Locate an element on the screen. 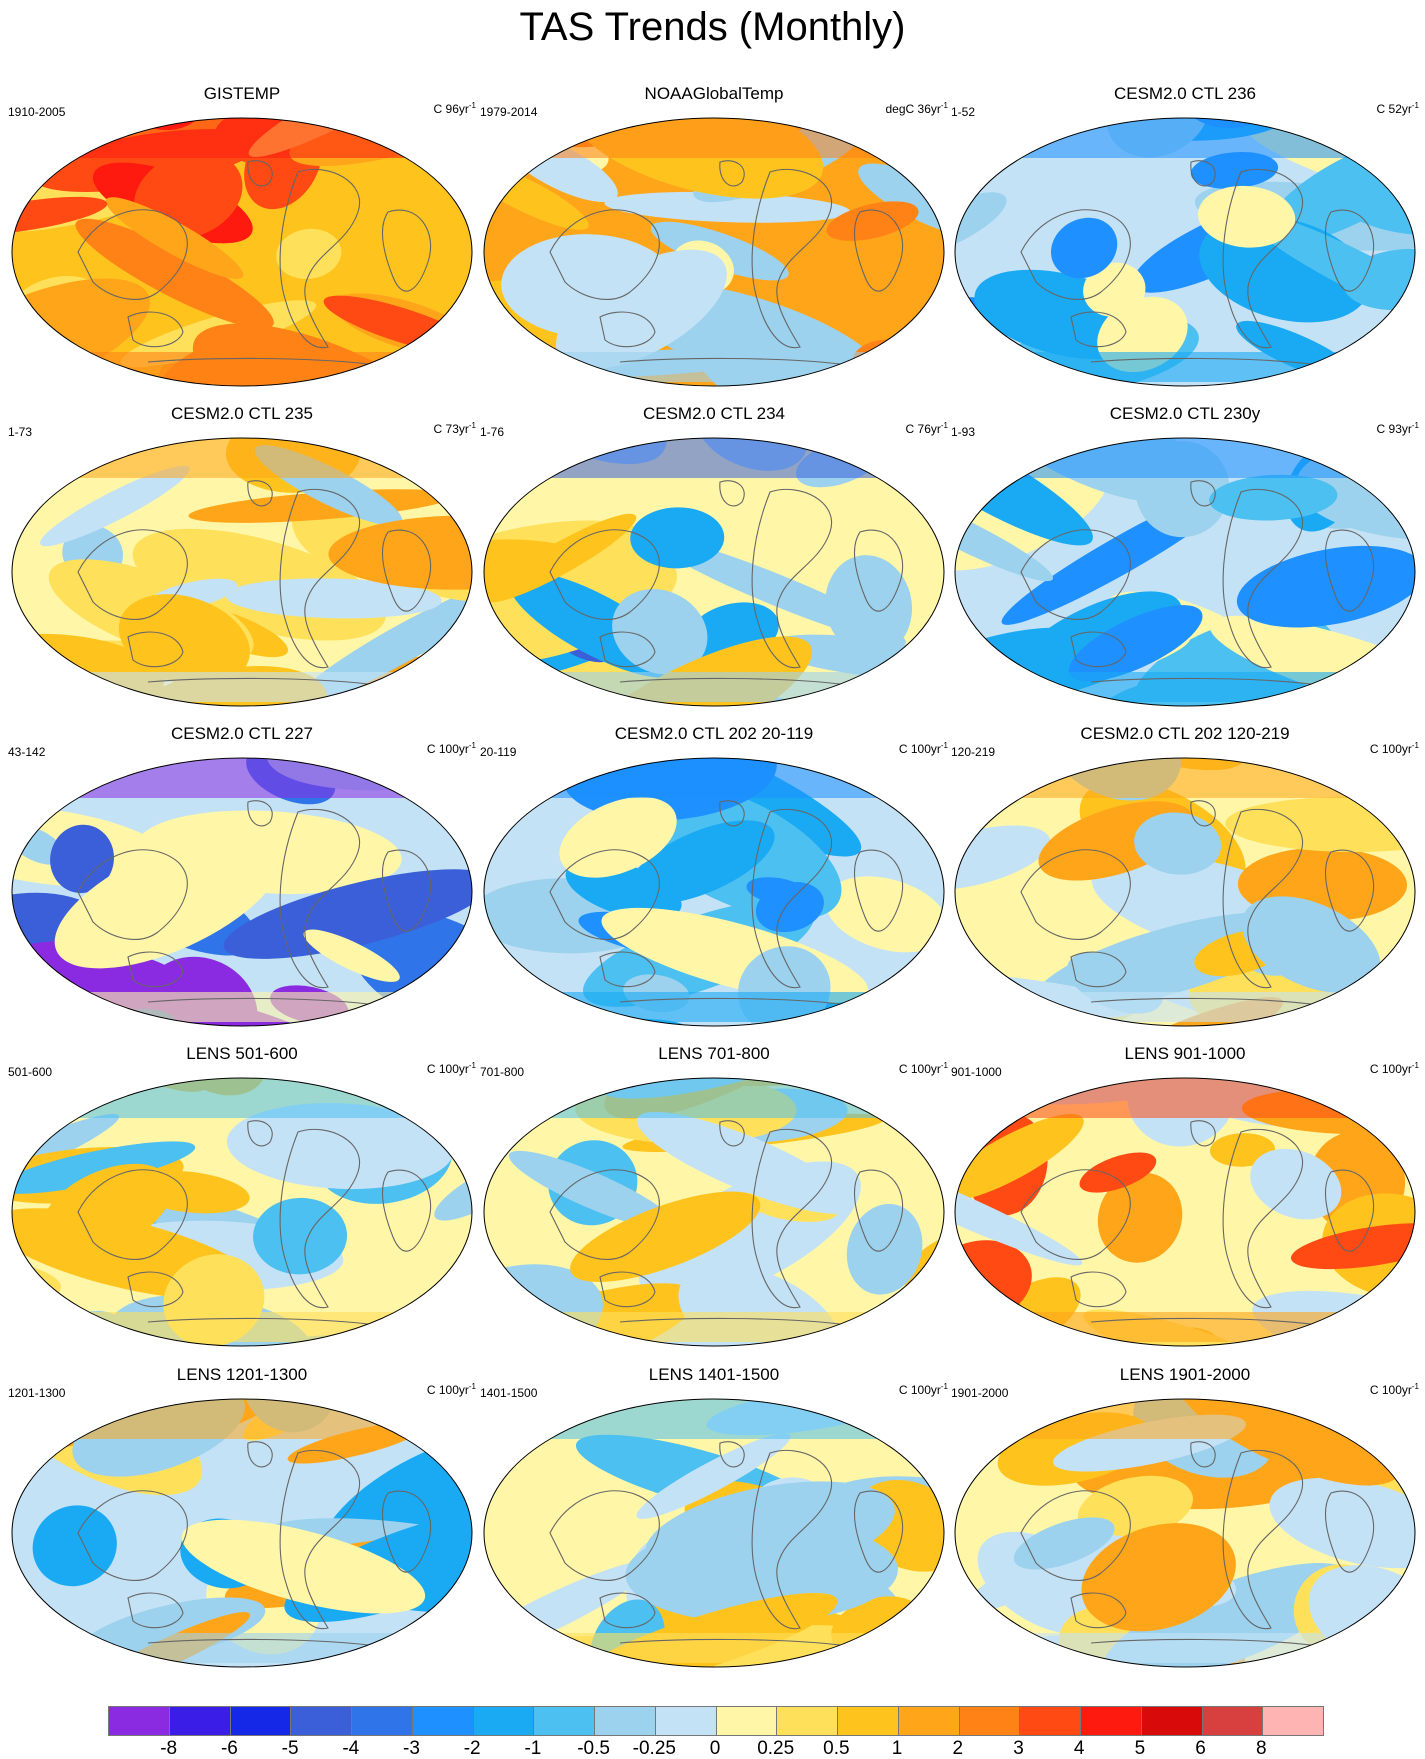  colorbar-tick-label: -3 is located at coordinates (411, 1748).